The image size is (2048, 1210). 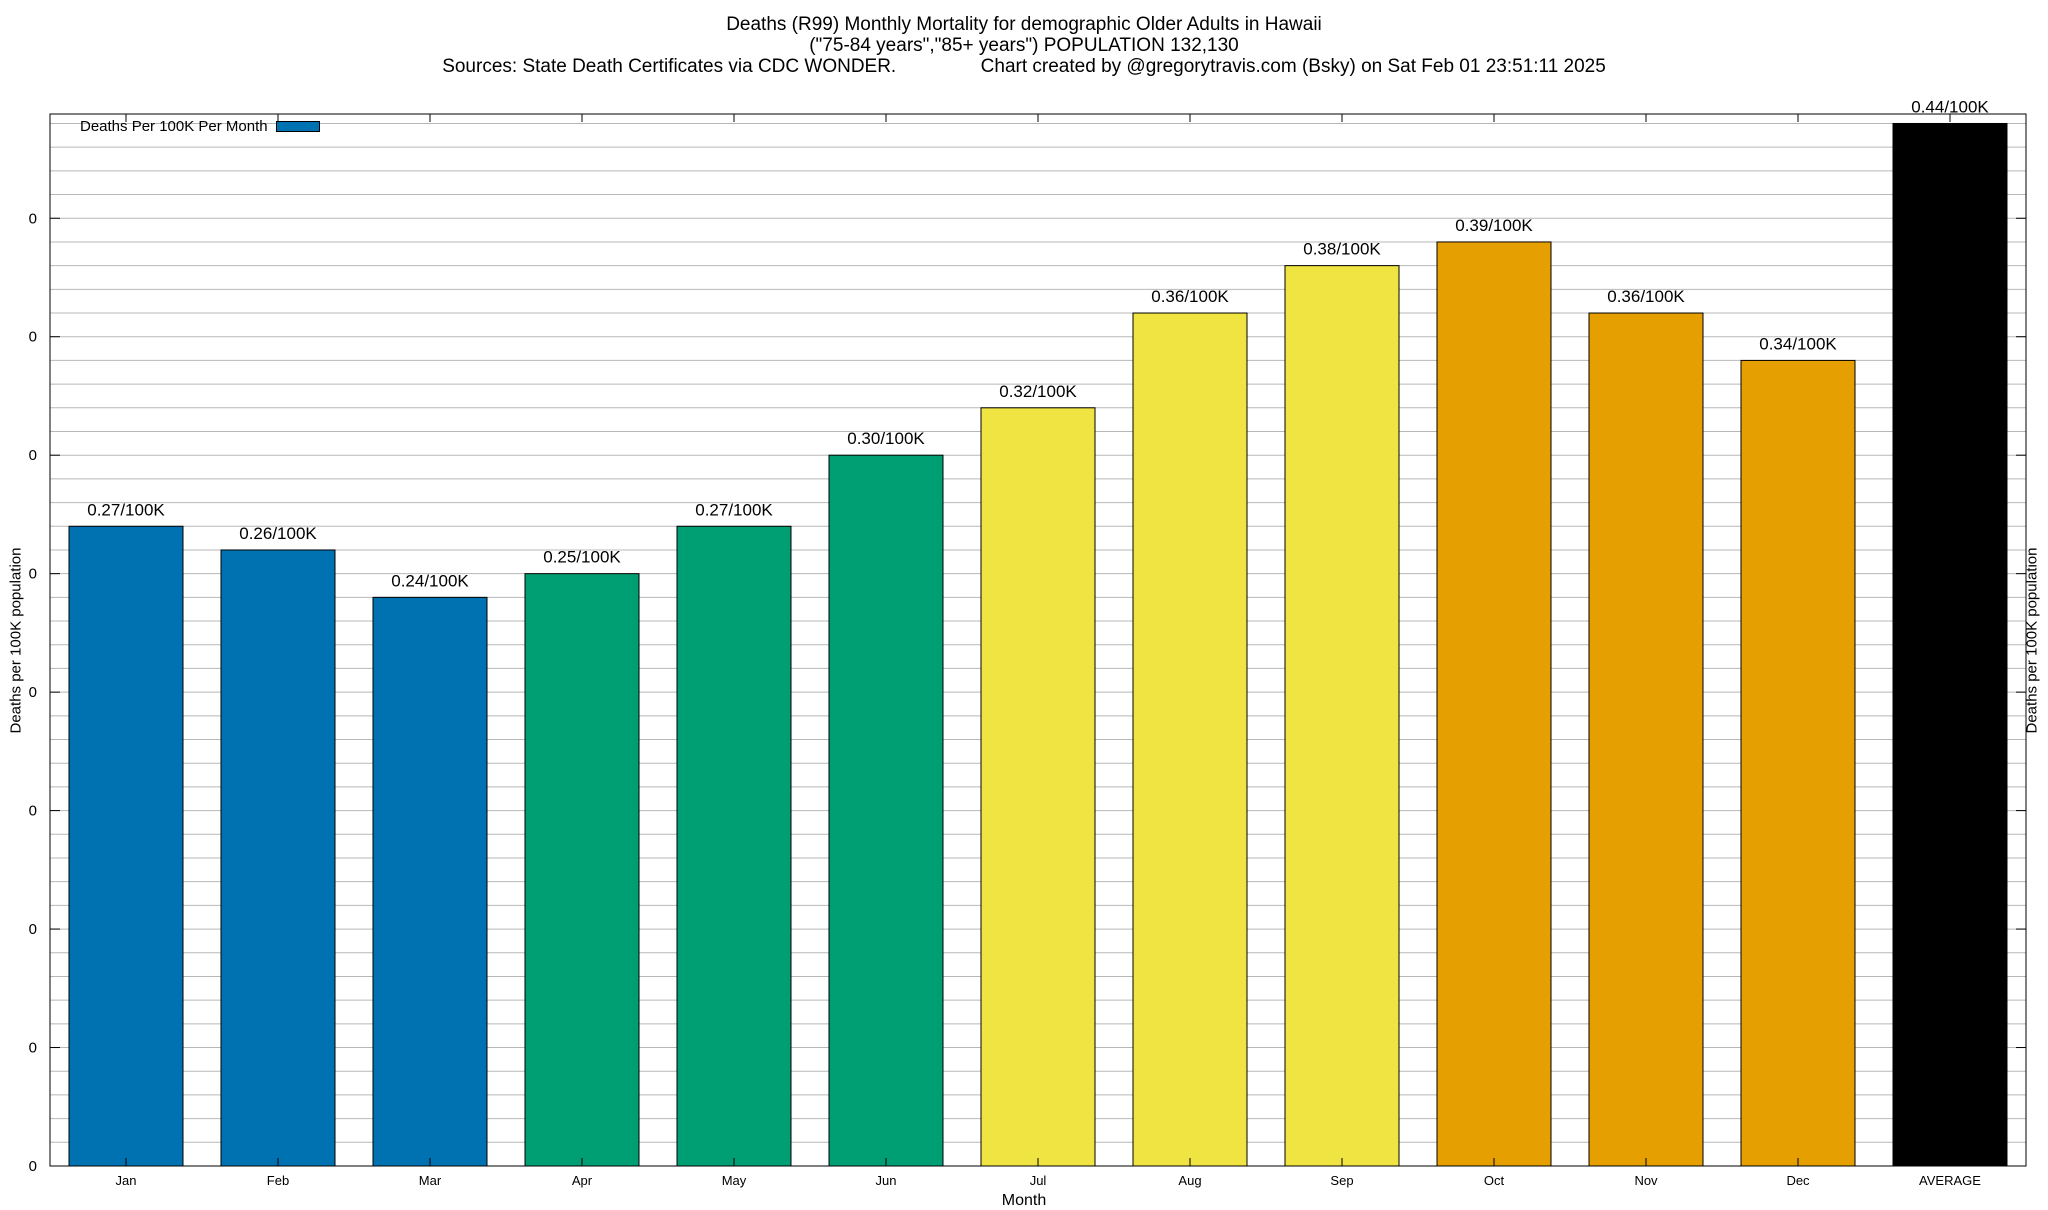 What do you see at coordinates (126, 1180) in the screenshot?
I see `x-tick-label: Jan` at bounding box center [126, 1180].